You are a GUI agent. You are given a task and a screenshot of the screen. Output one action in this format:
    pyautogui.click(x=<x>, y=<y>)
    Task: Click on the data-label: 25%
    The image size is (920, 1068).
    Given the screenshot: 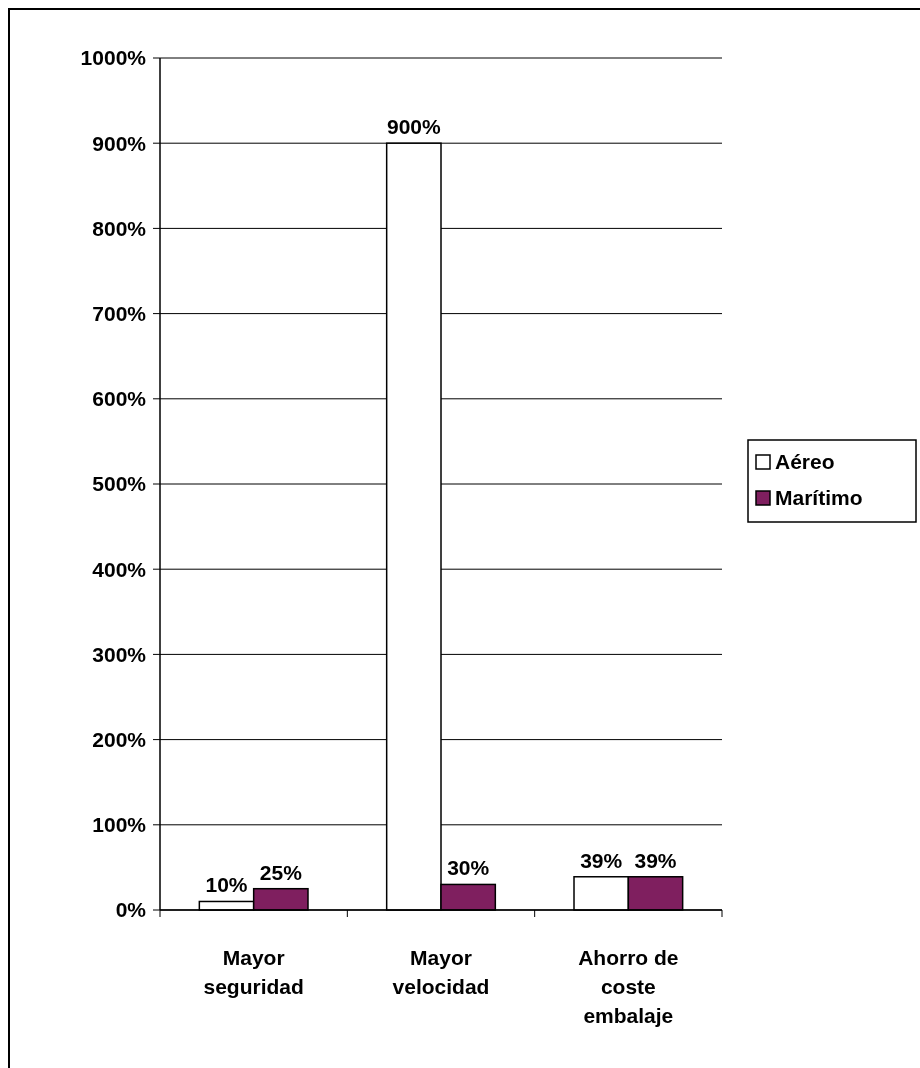 What is the action you would take?
    pyautogui.click(x=281, y=872)
    